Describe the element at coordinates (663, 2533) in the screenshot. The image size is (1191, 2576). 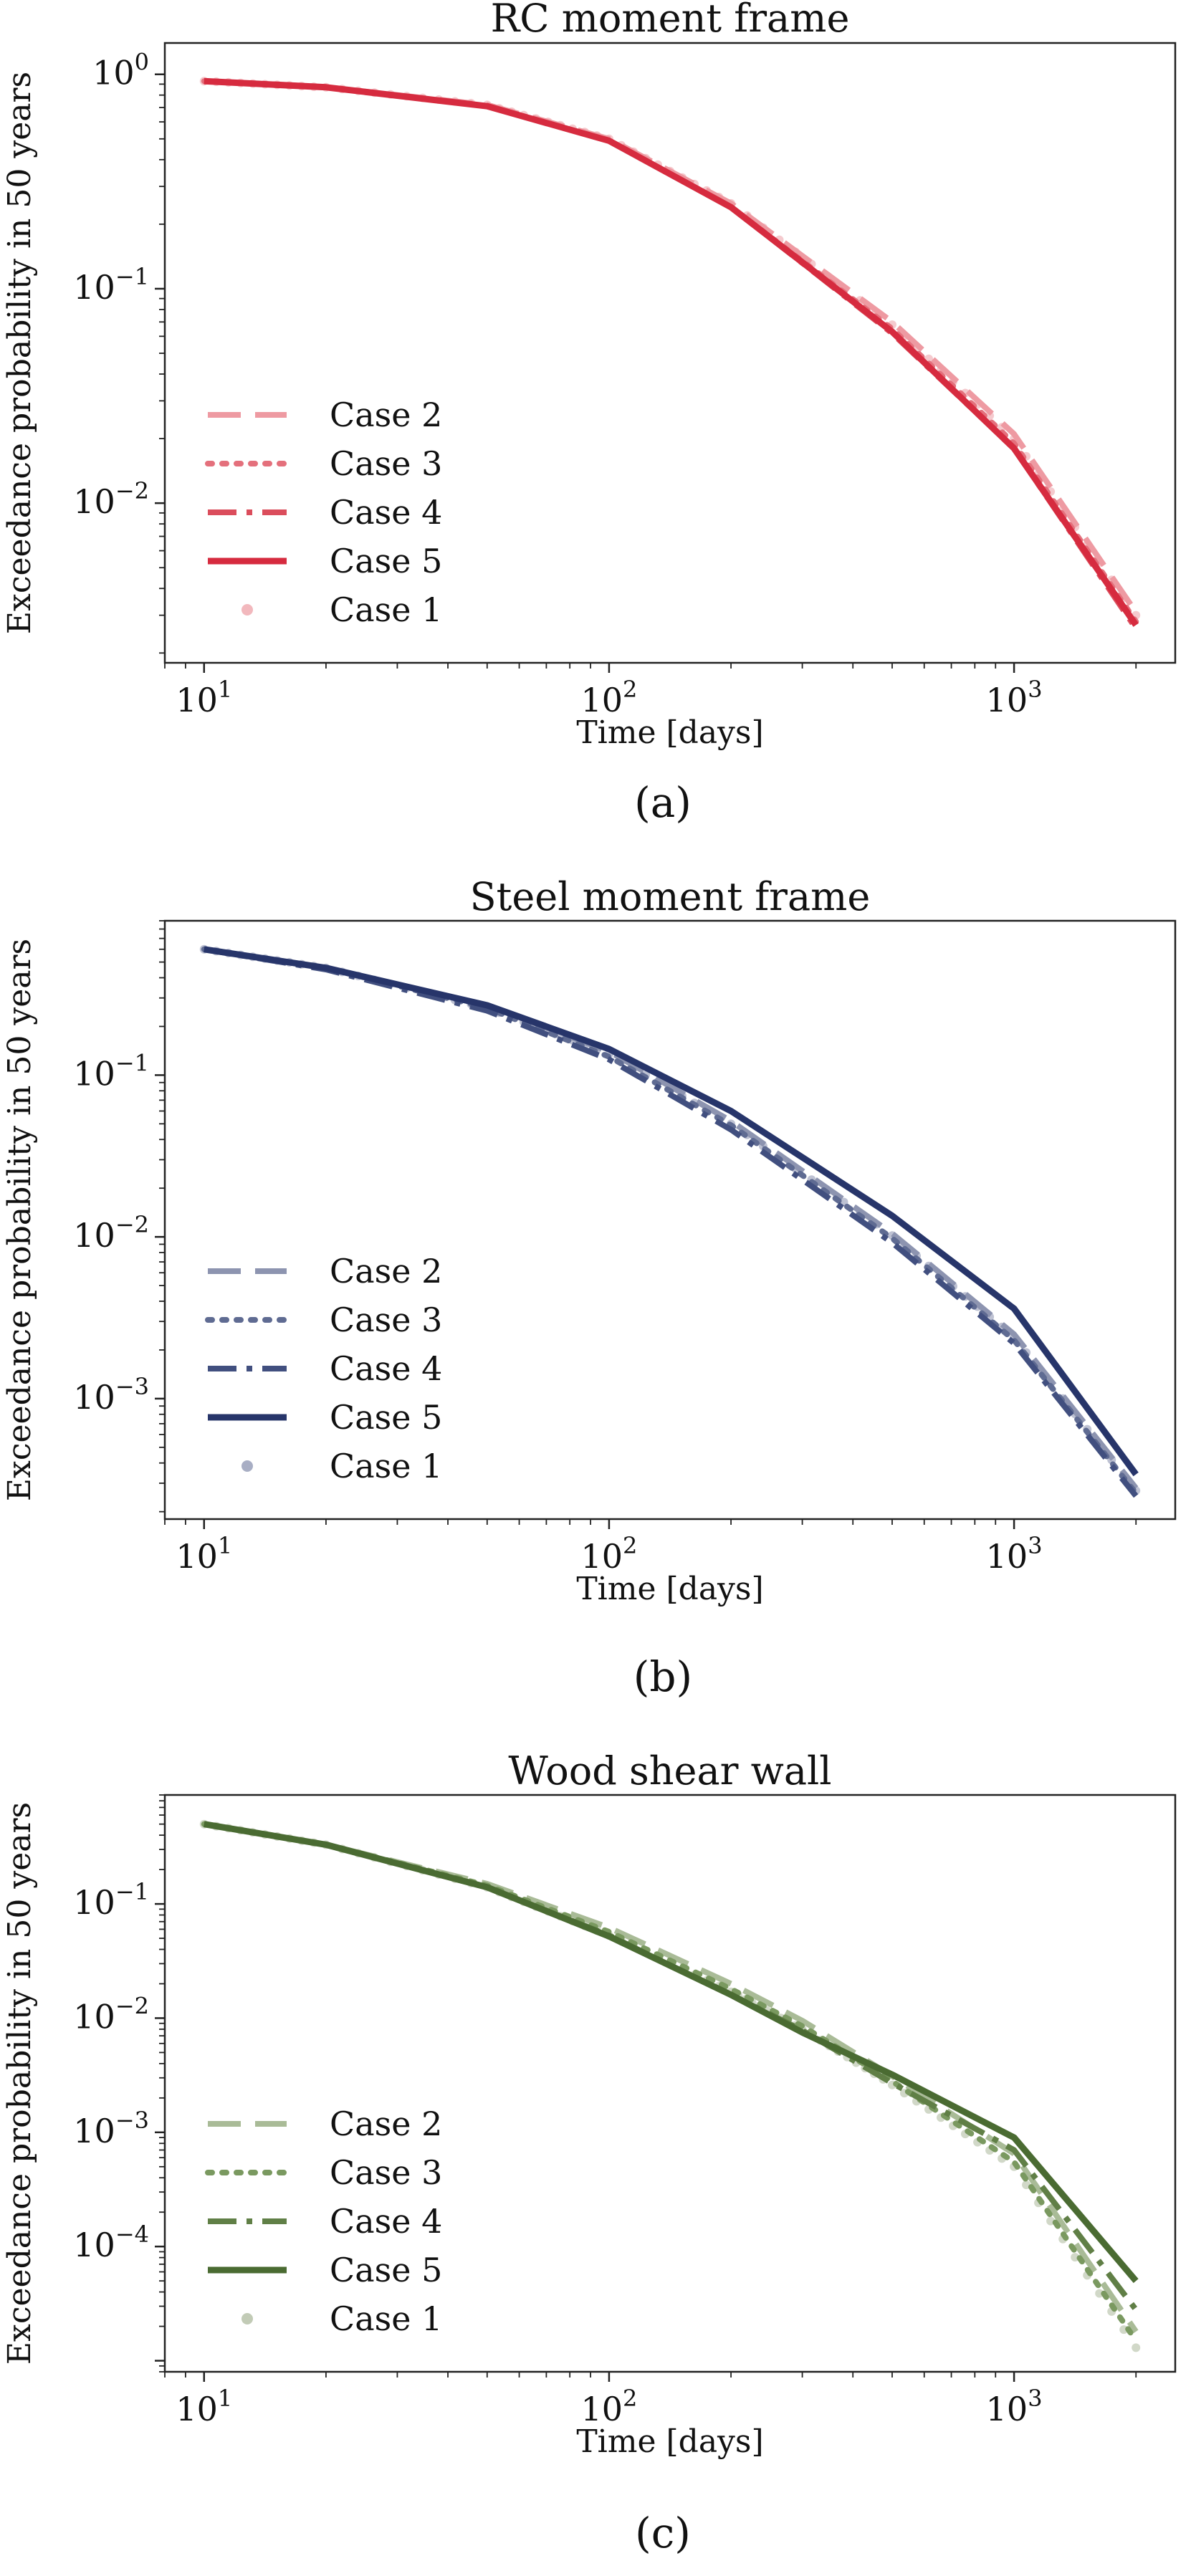
I see `figure-caption: (c)` at that location.